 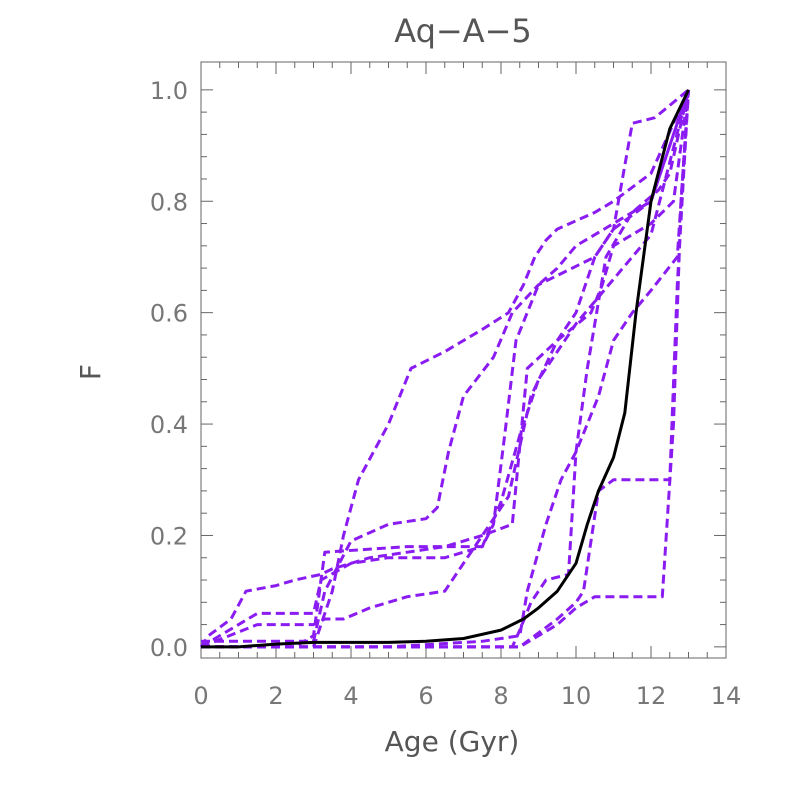 I want to click on y-tick-label: 0.8, so click(x=169, y=202).